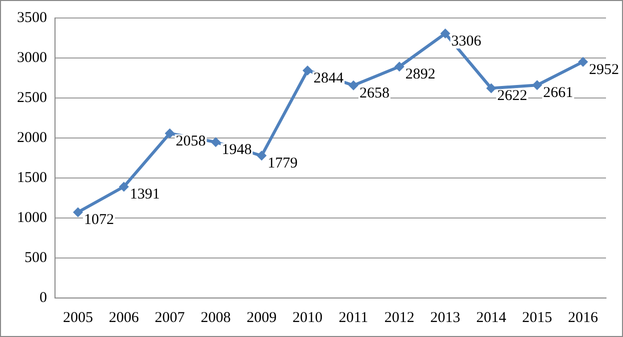 This screenshot has height=337, width=623. I want to click on x-tick-label: 2009, so click(261, 318).